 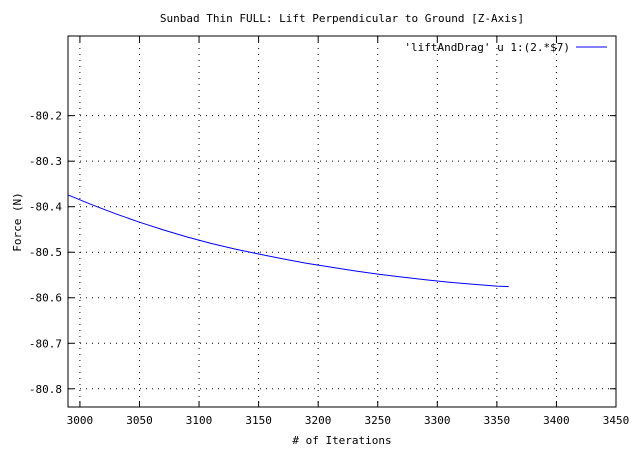 I want to click on x-tick-label: 3250, so click(x=377, y=420).